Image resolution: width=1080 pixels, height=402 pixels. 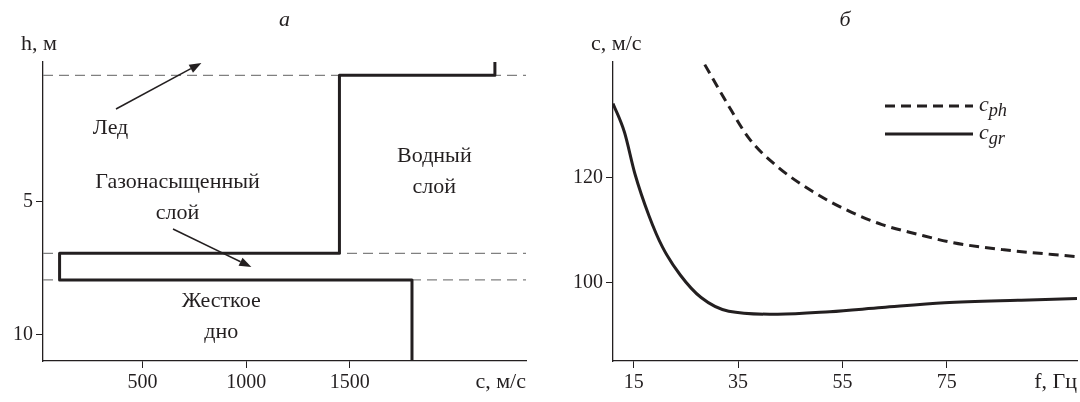 What do you see at coordinates (110, 126) in the screenshot?
I see `annotation: Лед` at bounding box center [110, 126].